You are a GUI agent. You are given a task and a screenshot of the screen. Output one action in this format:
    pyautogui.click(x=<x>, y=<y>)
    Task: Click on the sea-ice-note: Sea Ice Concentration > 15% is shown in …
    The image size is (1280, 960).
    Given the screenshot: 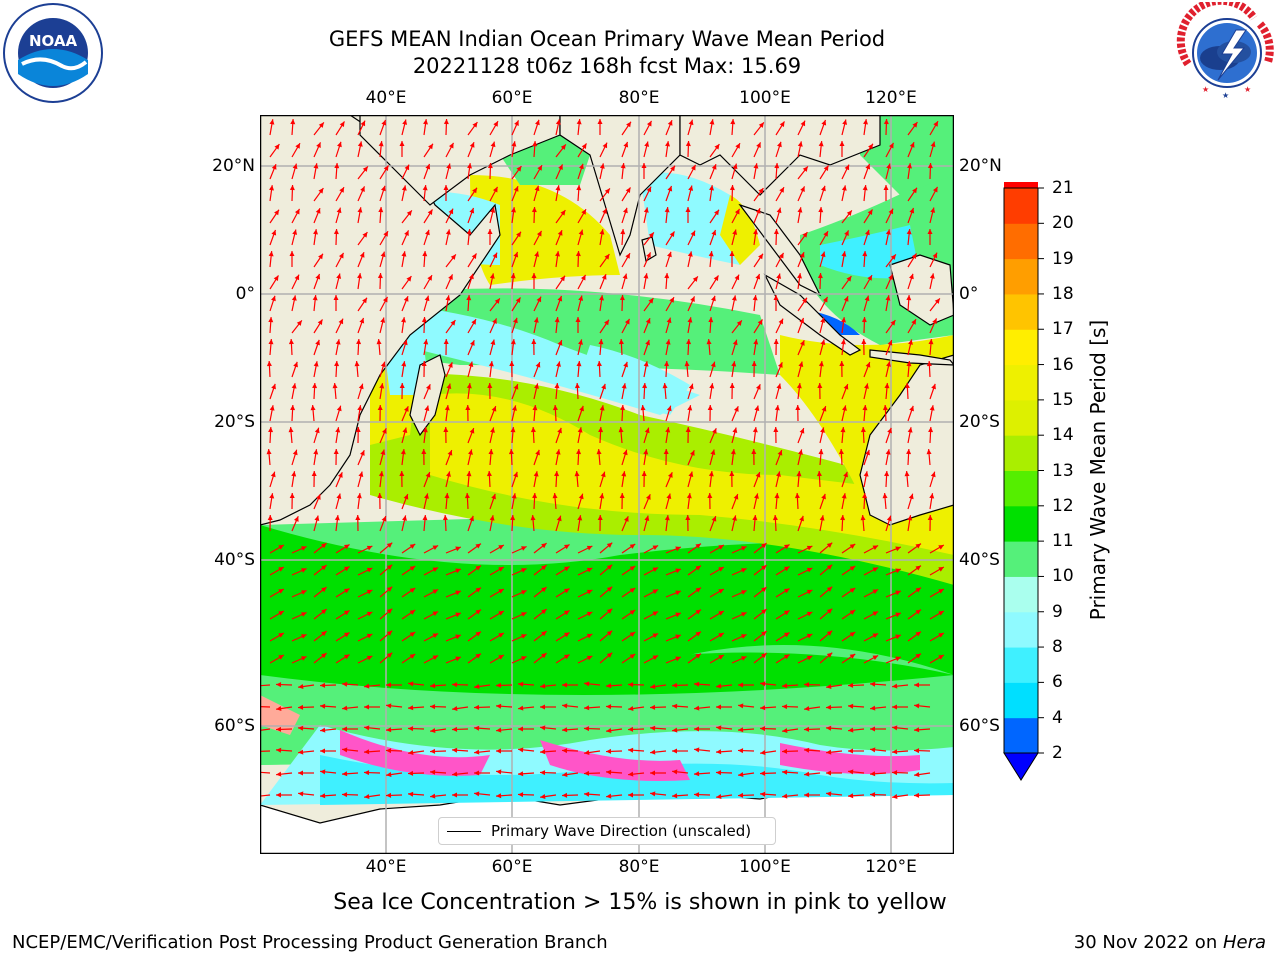 What is the action you would take?
    pyautogui.click(x=640, y=902)
    